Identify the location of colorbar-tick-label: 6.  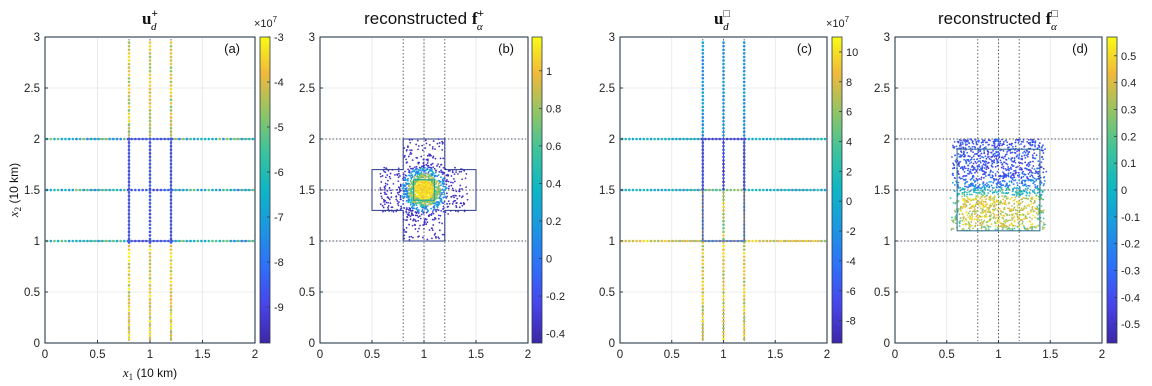
(849, 113).